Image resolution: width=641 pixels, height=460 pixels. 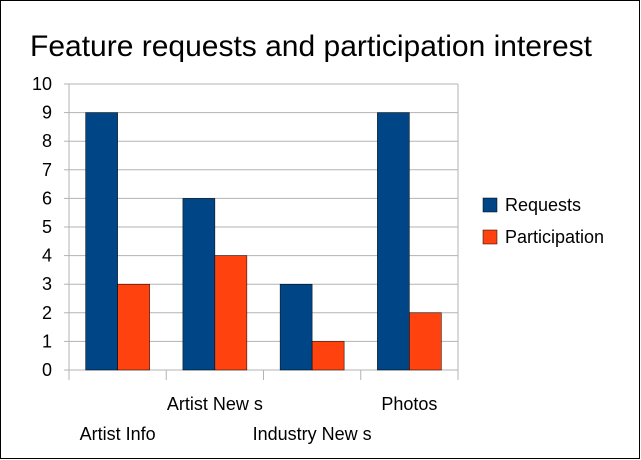 I want to click on y-tick-label: 10, so click(x=42, y=84).